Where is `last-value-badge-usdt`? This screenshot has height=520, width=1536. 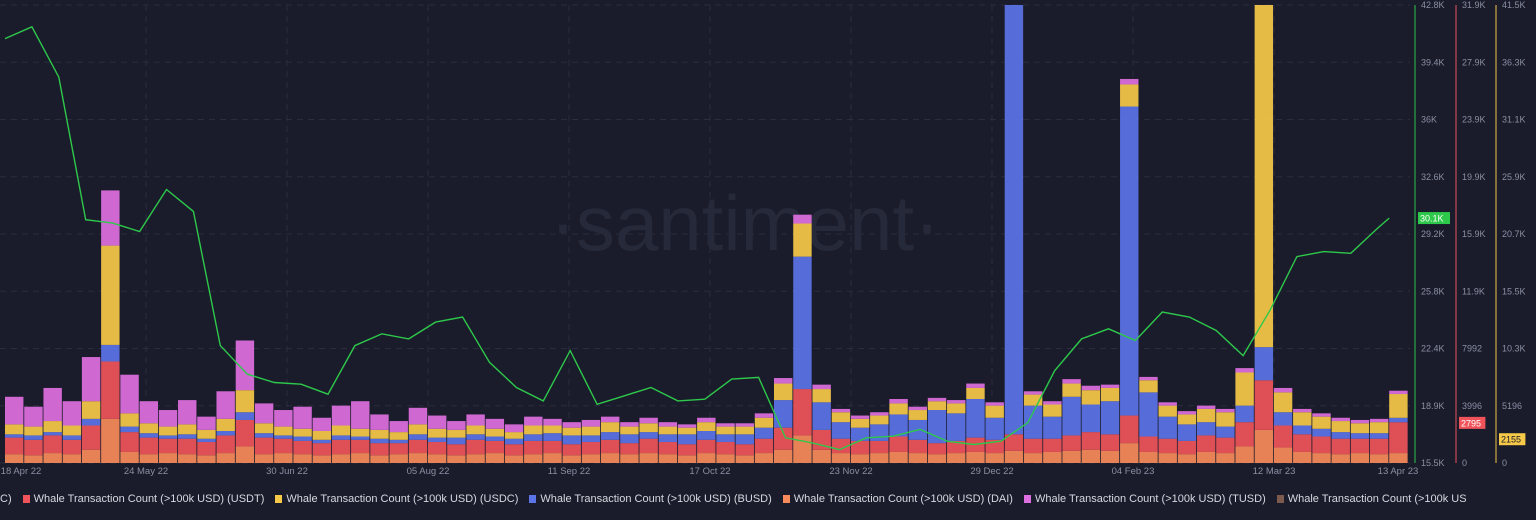 last-value-badge-usdt is located at coordinates (1472, 422).